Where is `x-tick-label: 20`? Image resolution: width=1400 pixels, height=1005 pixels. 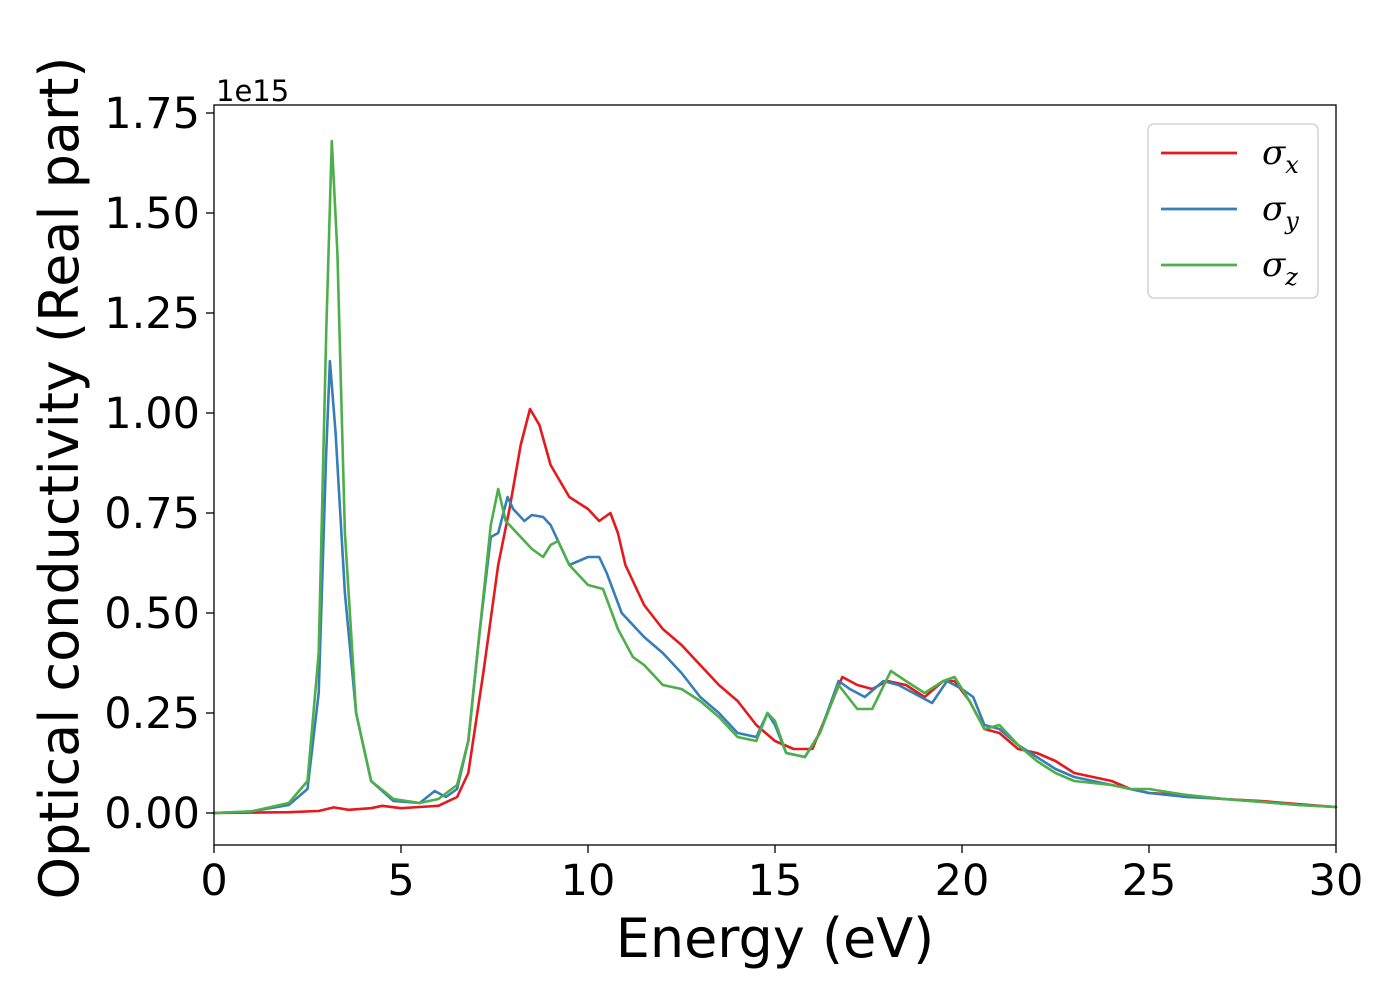 x-tick-label: 20 is located at coordinates (962, 881).